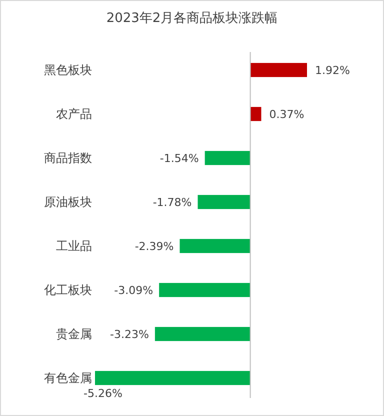  I want to click on y-tick-label: 黑色板块, so click(68, 70).